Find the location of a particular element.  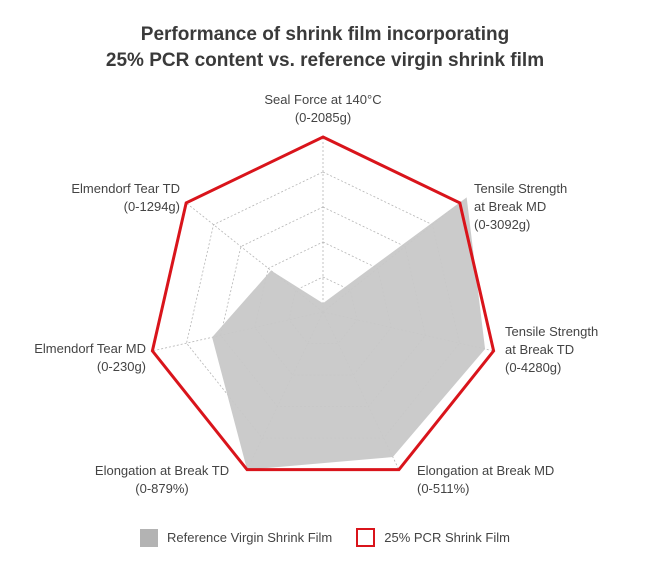

axis-label-2: Tensile Strength at Break MD (0-3092g) is located at coordinates (520, 206).